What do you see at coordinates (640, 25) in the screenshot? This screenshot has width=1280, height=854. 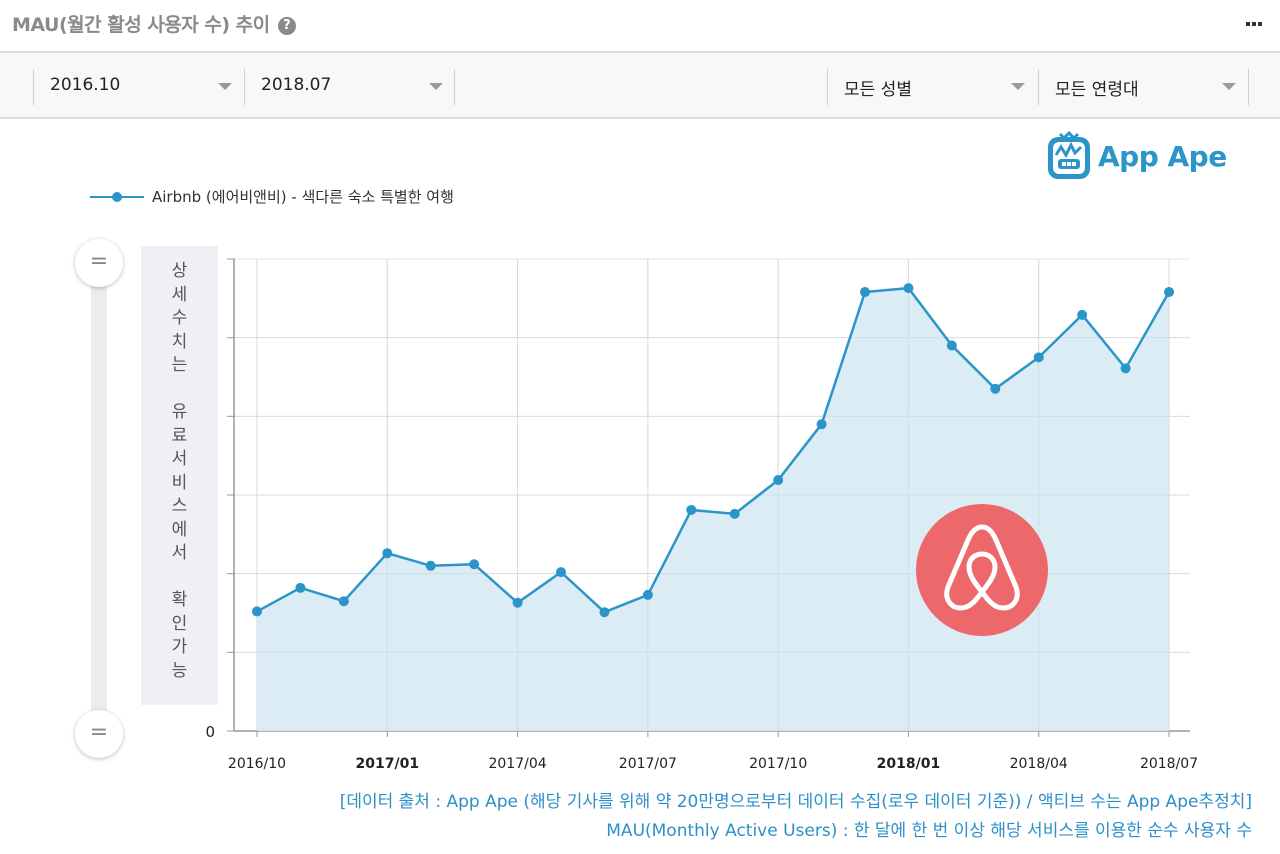 I see `title-bar: MAU(월간 활성 사용자 수) 추이?` at bounding box center [640, 25].